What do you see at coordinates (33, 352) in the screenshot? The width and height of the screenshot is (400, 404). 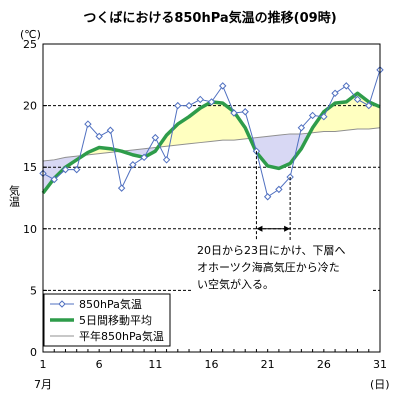 I see `y-tick-label-0: 0` at bounding box center [33, 352].